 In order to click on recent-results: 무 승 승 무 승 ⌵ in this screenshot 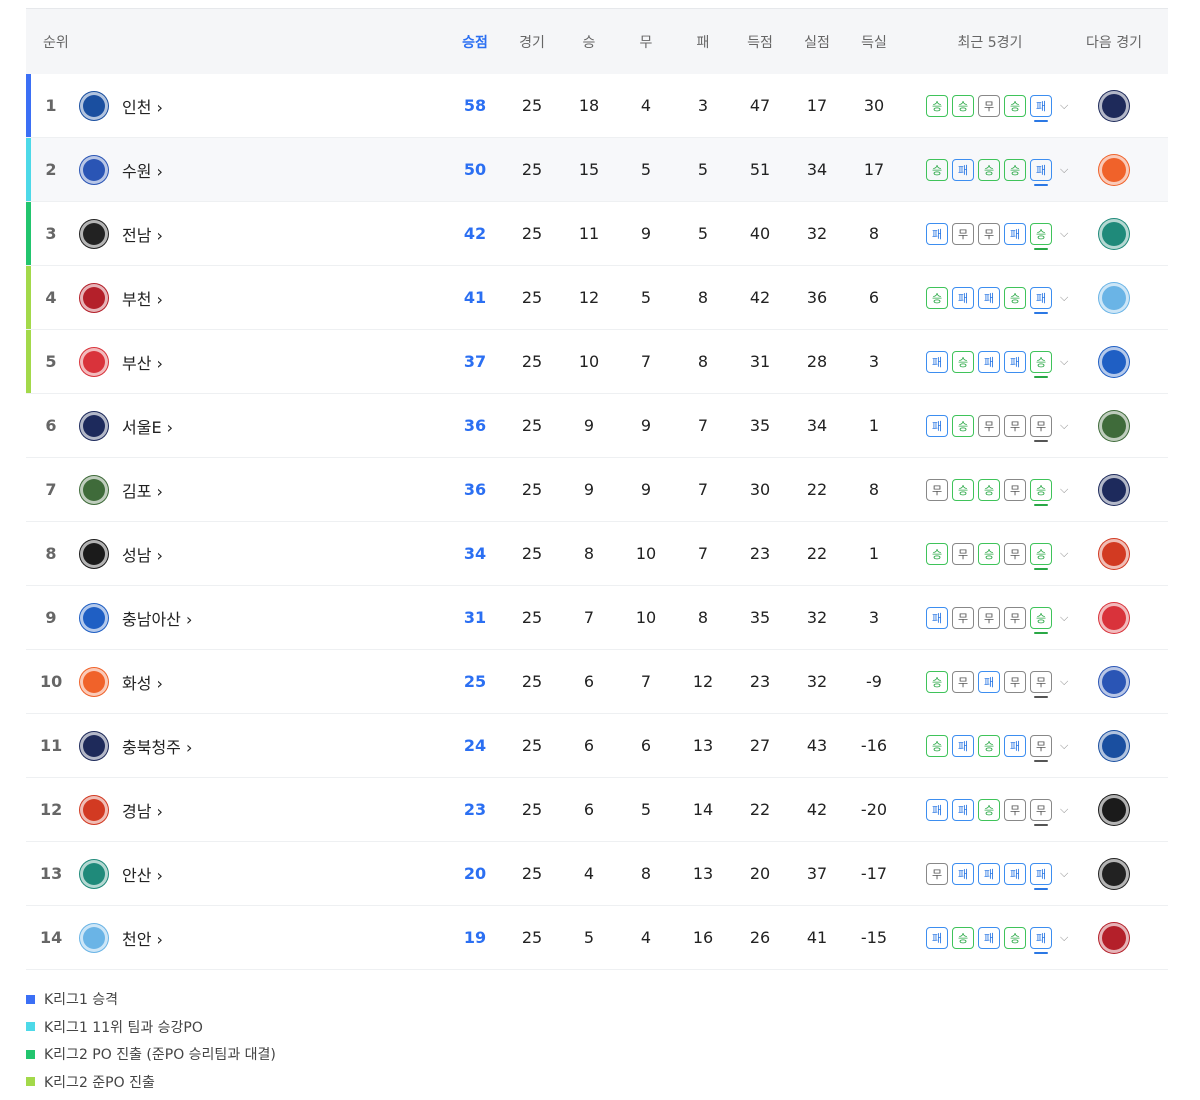, I will do `click(997, 492)`.